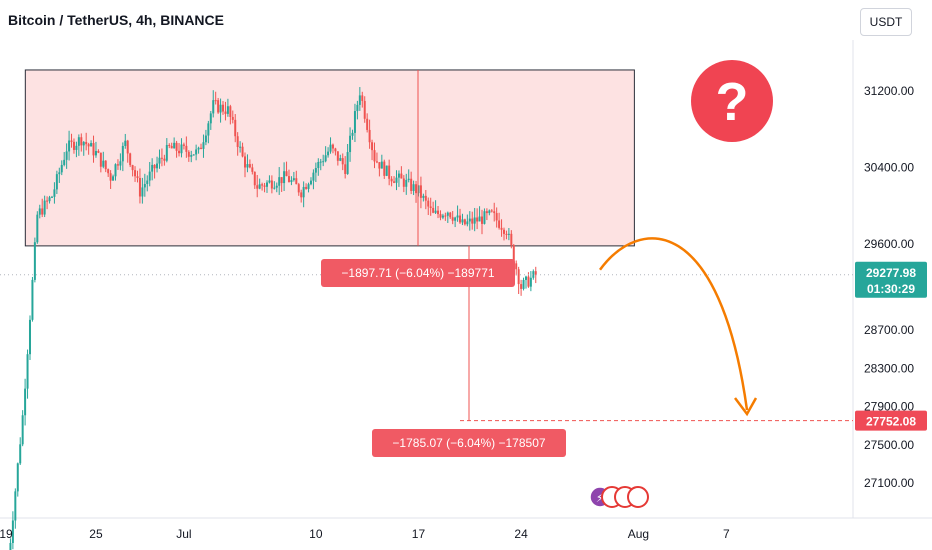 The width and height of the screenshot is (932, 550). Describe the element at coordinates (891, 289) in the screenshot. I see `countdown-label: 01:30:29` at that location.